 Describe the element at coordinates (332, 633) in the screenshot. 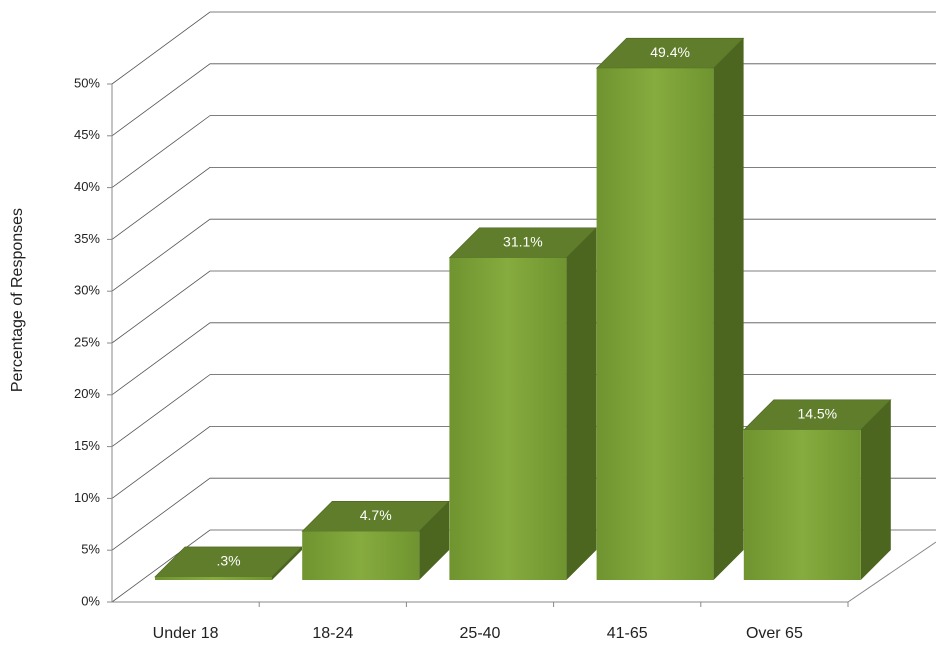

I see `x-tick-label: 18-24` at that location.